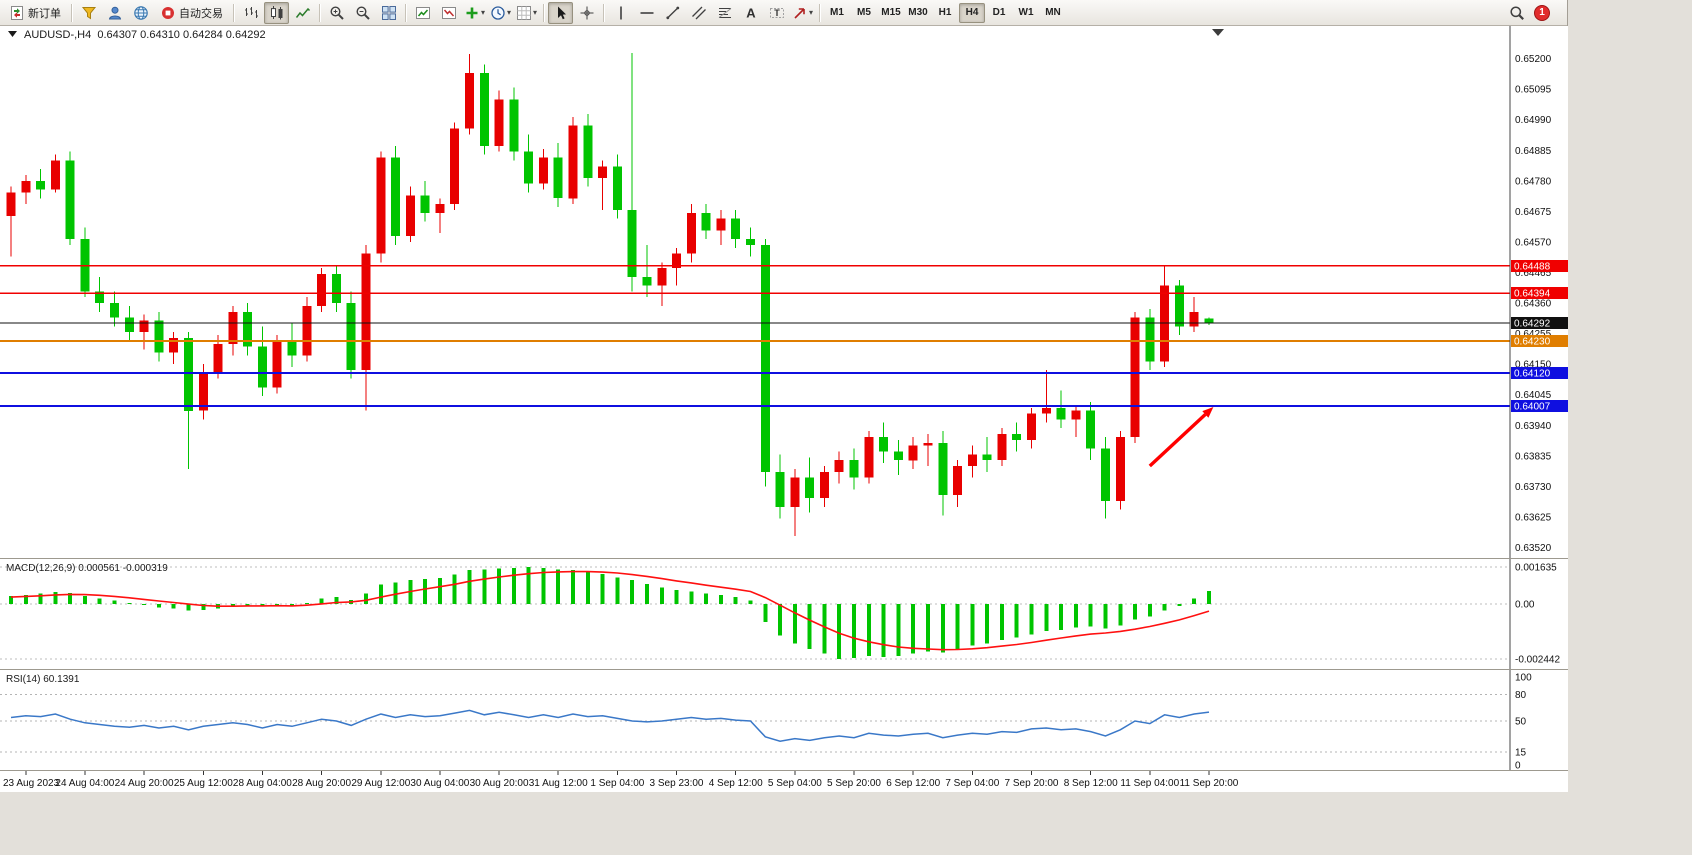  I want to click on time-label: 23 Aug 2023, so click(31, 783).